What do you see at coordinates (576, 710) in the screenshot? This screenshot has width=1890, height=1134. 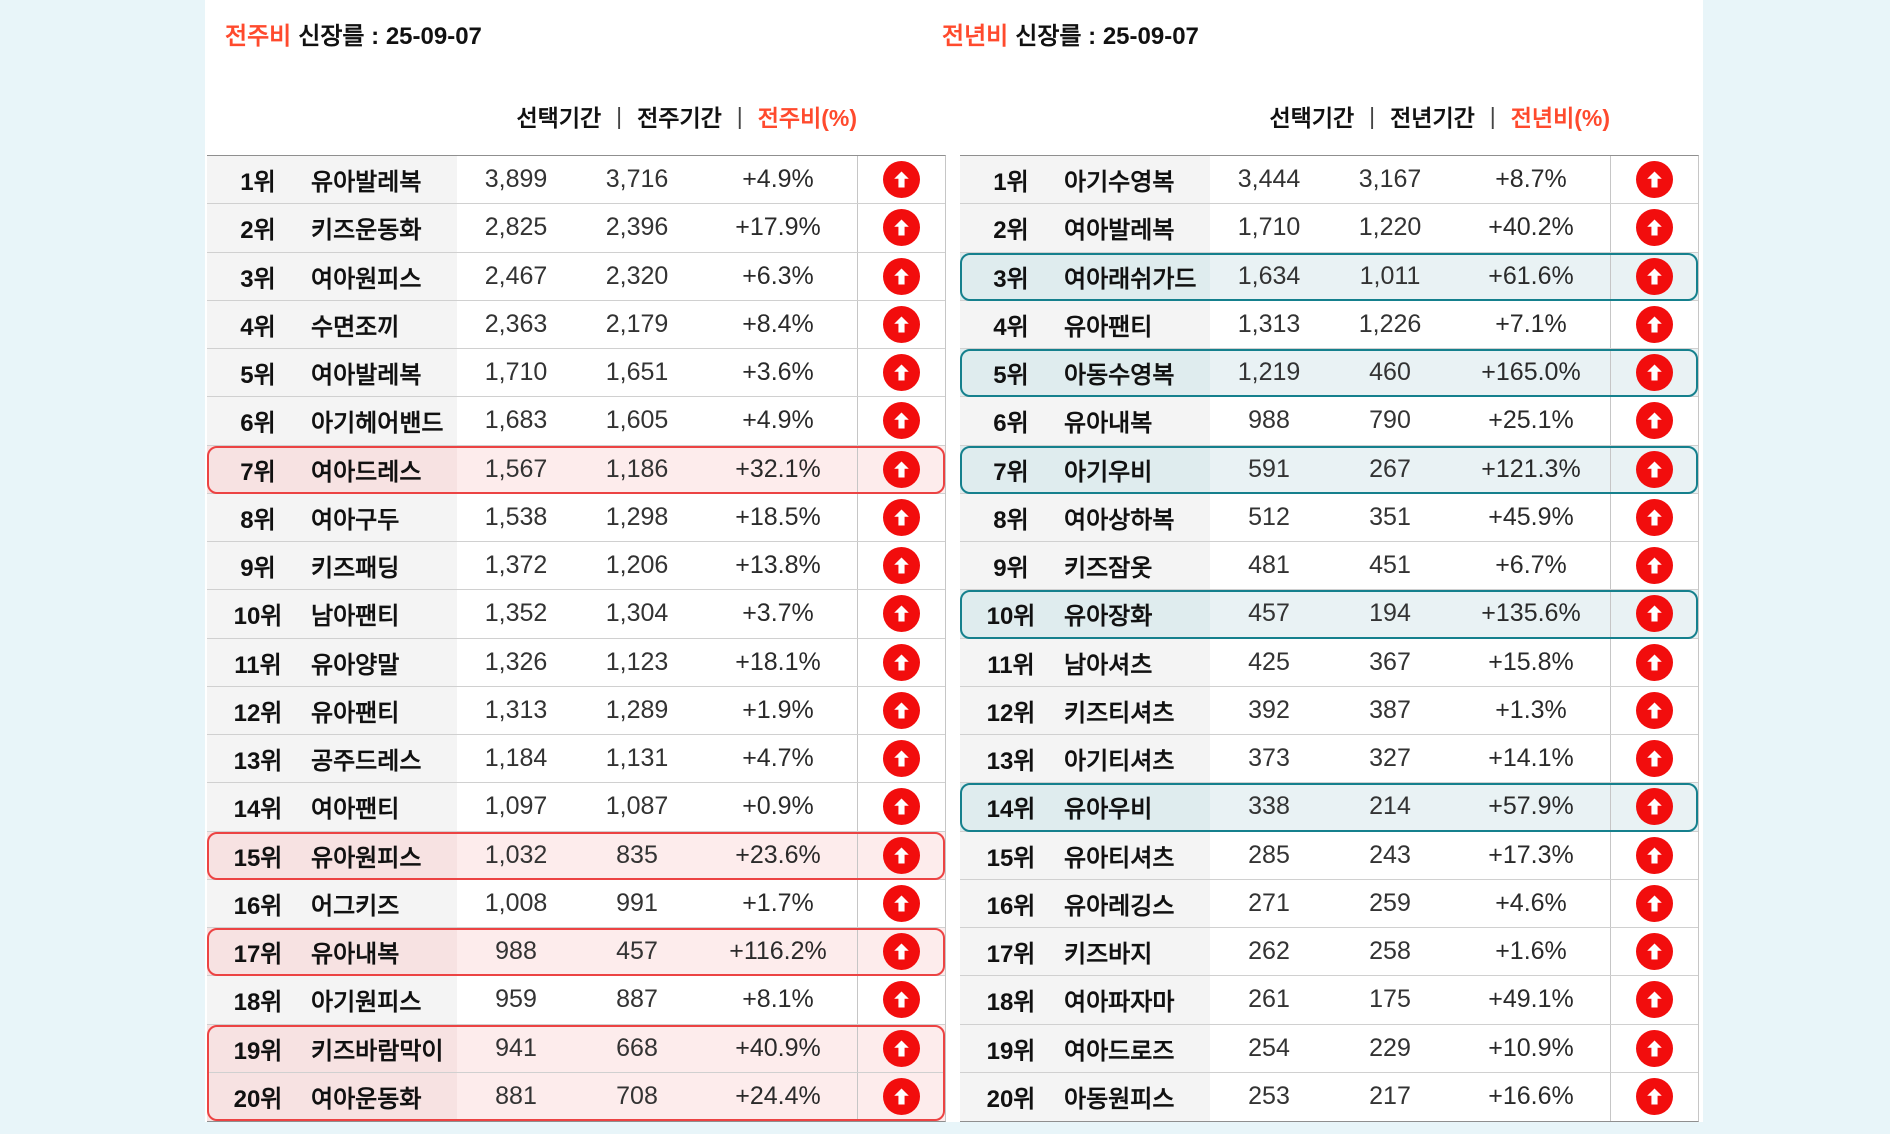 I see `table-row: 12위 유아팬티 1,313 1,289 +1.9%` at bounding box center [576, 710].